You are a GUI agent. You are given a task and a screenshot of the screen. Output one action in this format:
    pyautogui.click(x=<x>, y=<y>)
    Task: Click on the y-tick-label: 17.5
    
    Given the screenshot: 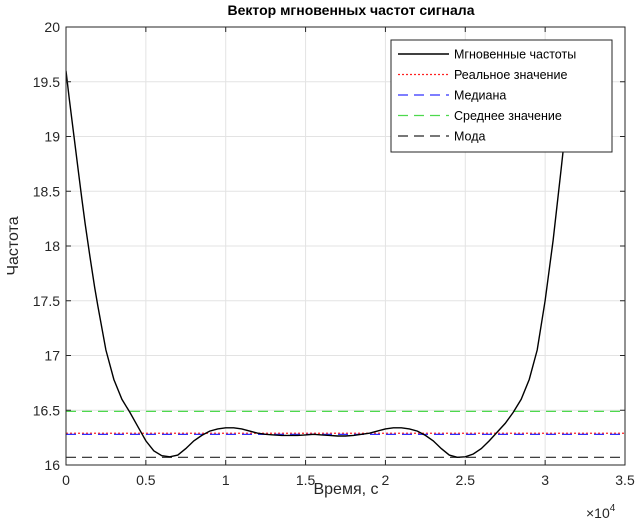 What is the action you would take?
    pyautogui.click(x=46, y=301)
    